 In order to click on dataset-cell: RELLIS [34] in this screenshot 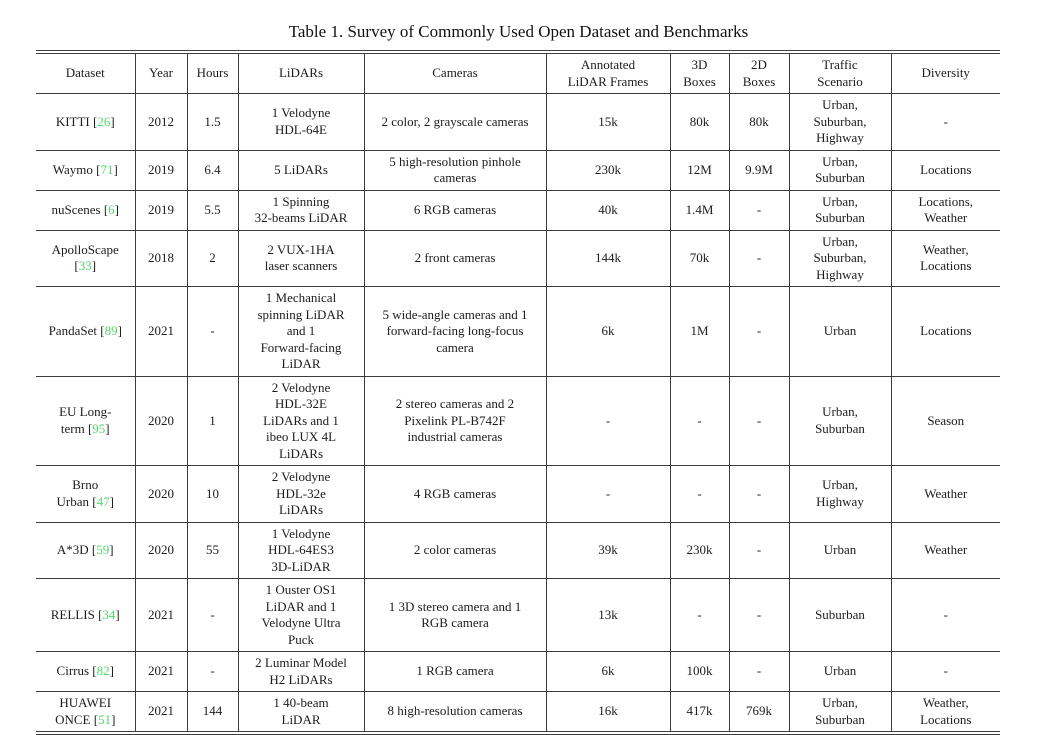, I will do `click(85, 615)`.